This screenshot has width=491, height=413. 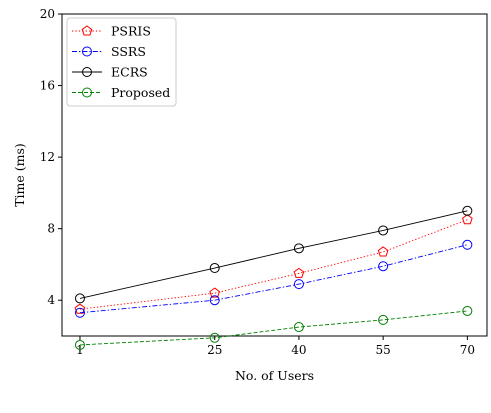 I want to click on x-axis: 1 25 40 55 70, so click(x=275, y=346).